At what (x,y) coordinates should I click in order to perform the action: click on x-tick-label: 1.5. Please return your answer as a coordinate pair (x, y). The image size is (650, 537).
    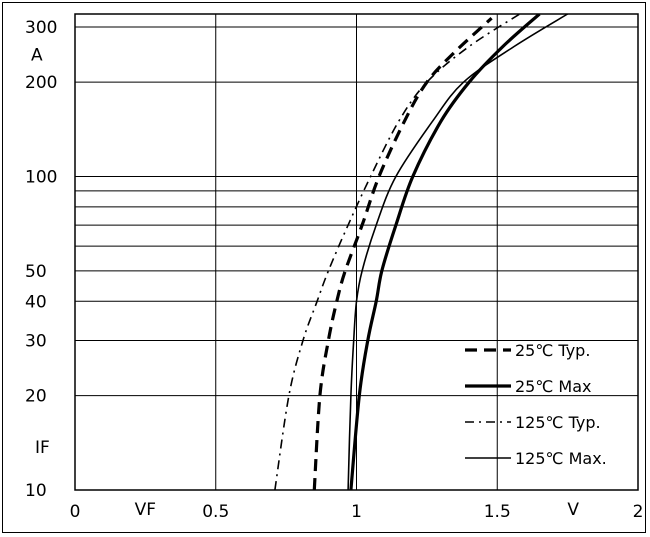
    Looking at the image, I should click on (497, 512).